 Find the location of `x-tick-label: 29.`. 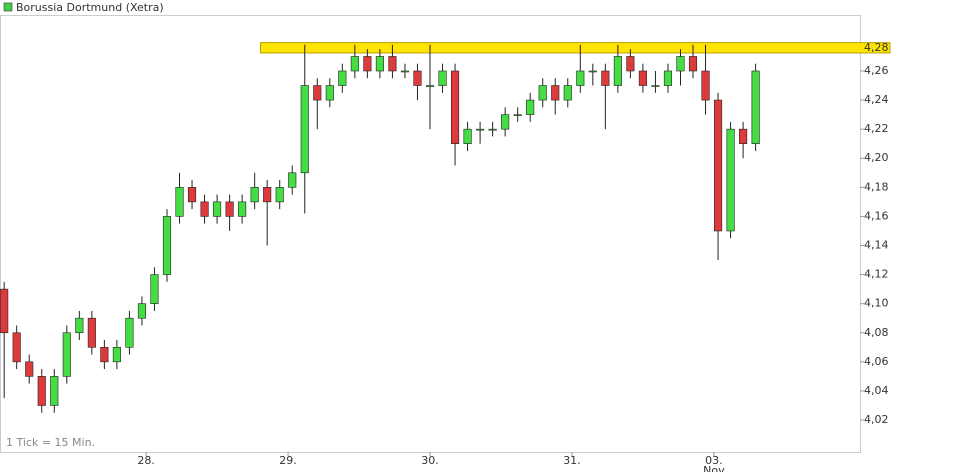

x-tick-label: 29. is located at coordinates (288, 460).